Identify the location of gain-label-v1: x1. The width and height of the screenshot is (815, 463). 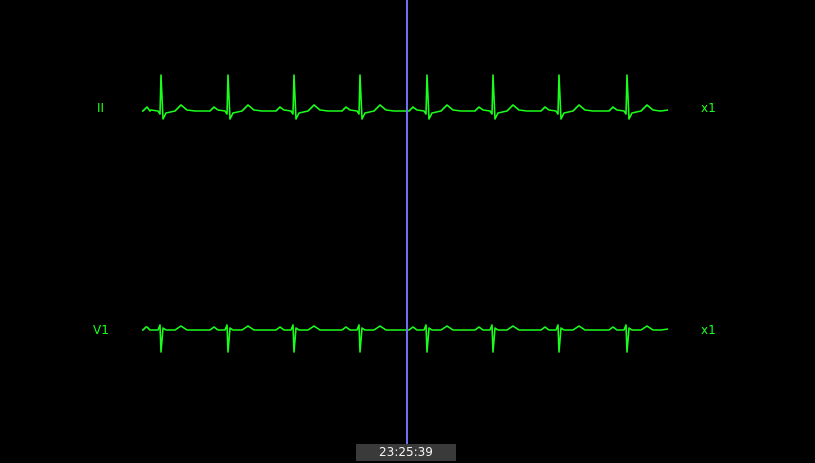
(708, 330).